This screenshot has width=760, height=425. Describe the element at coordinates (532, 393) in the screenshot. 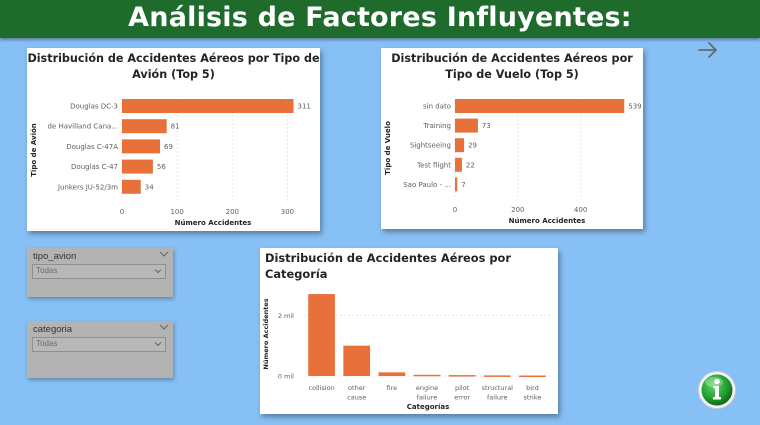

I see `x-category-label: bird strike` at that location.